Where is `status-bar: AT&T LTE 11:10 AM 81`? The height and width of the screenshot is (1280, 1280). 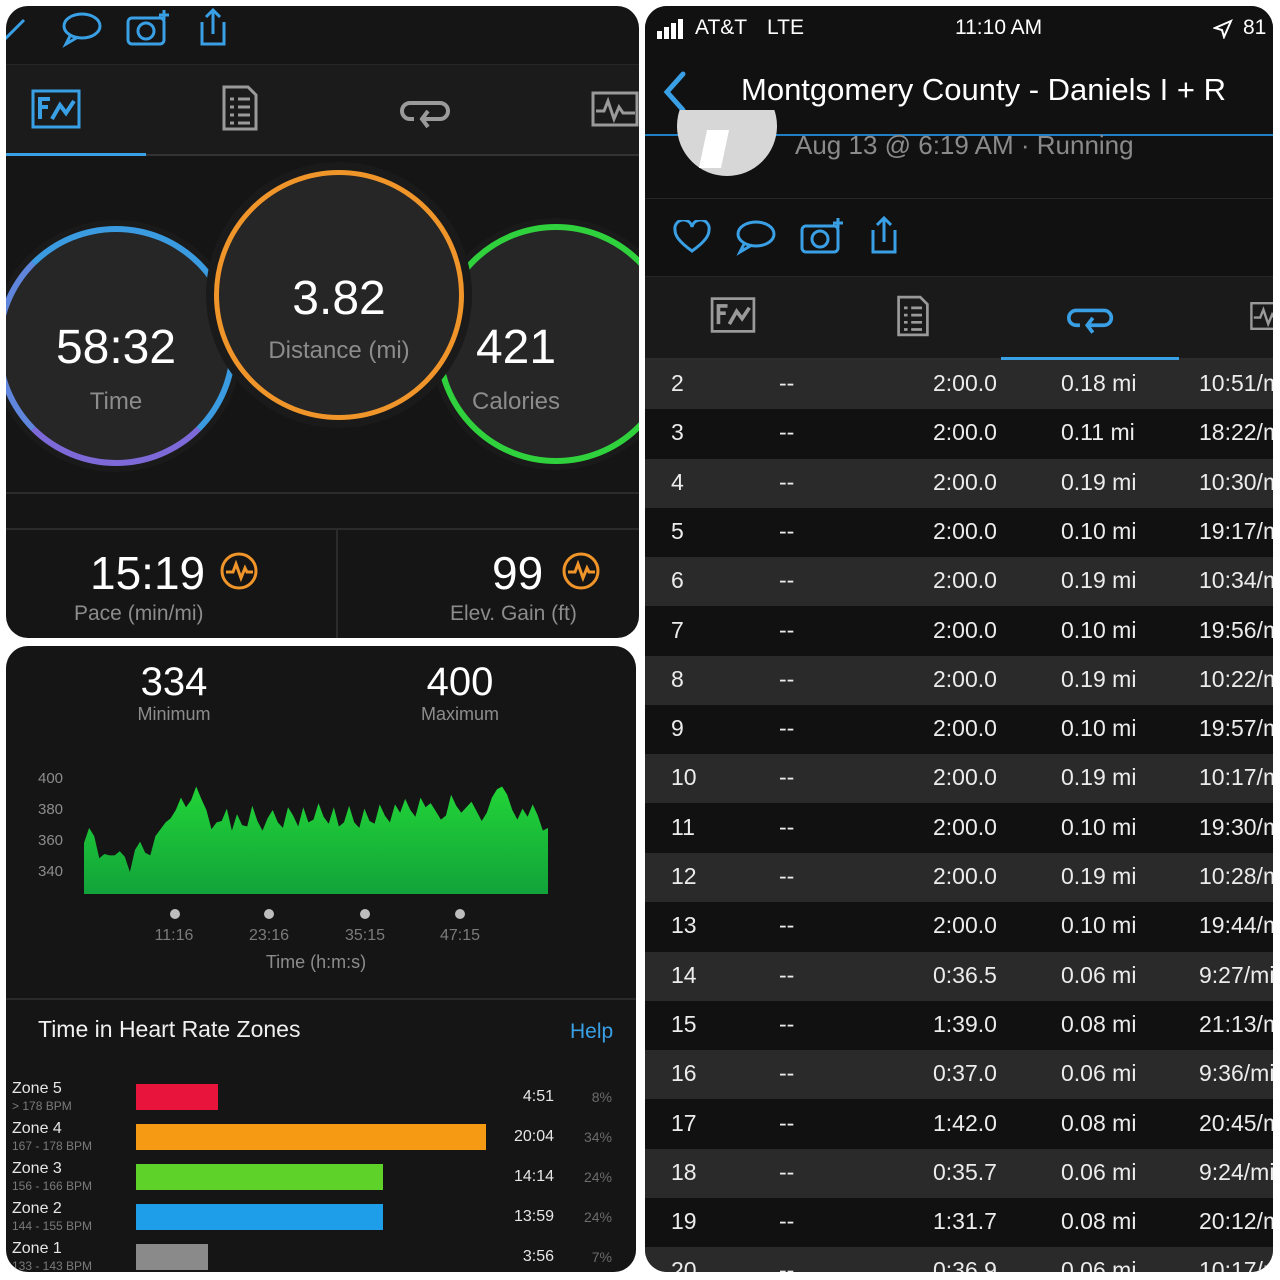
status-bar: AT&T LTE 11:10 AM 81 is located at coordinates (959, 29).